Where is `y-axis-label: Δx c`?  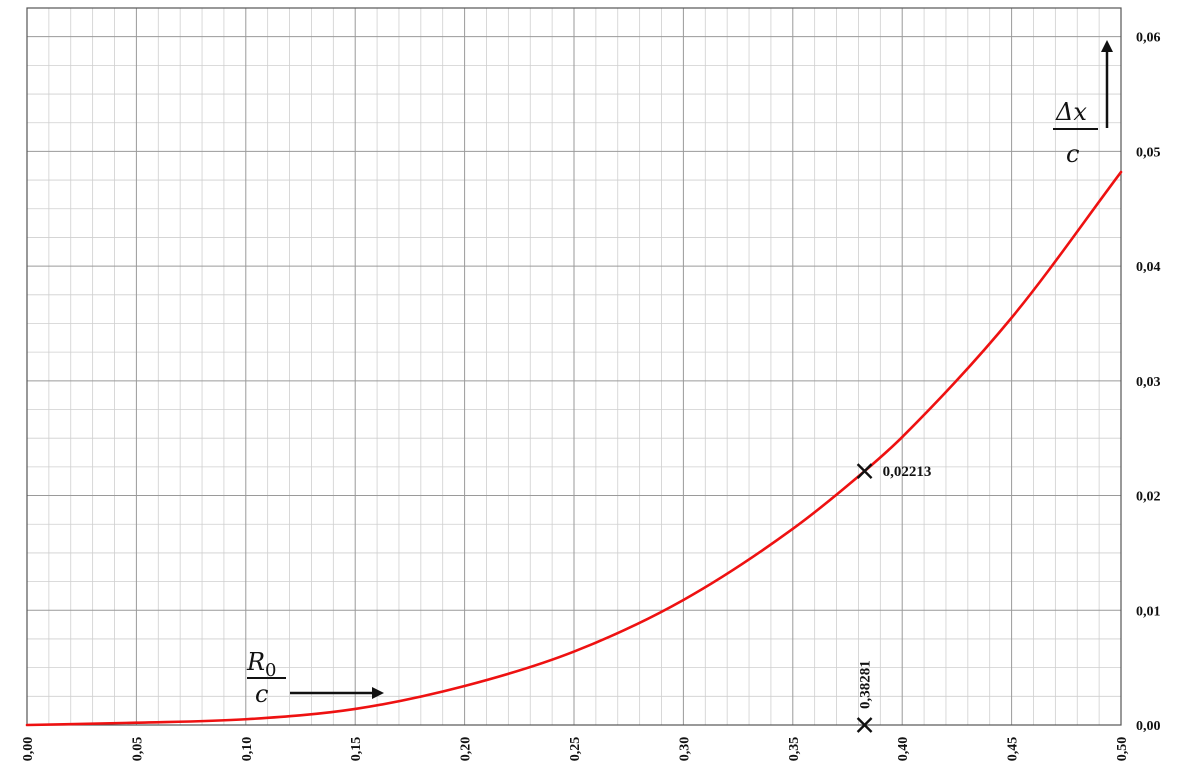
y-axis-label: Δx c is located at coordinates (1083, 104).